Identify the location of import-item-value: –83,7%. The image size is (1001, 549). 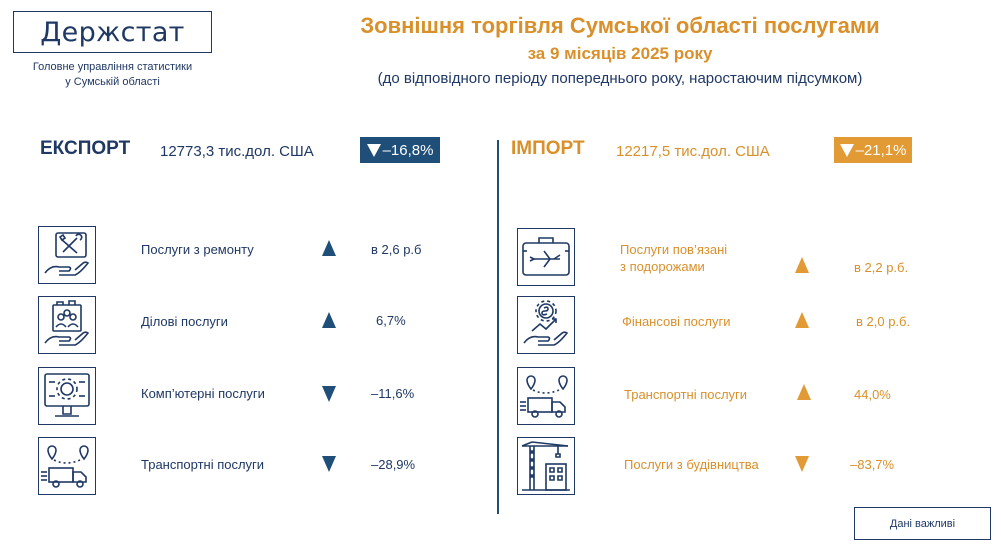
(872, 464).